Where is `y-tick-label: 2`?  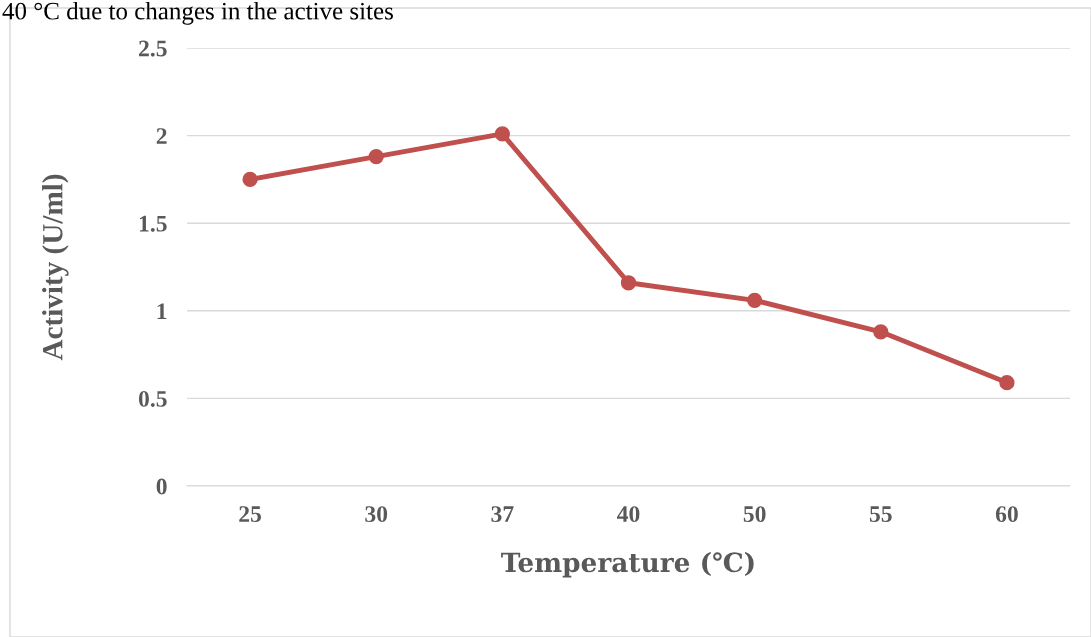 y-tick-label: 2 is located at coordinates (161, 136).